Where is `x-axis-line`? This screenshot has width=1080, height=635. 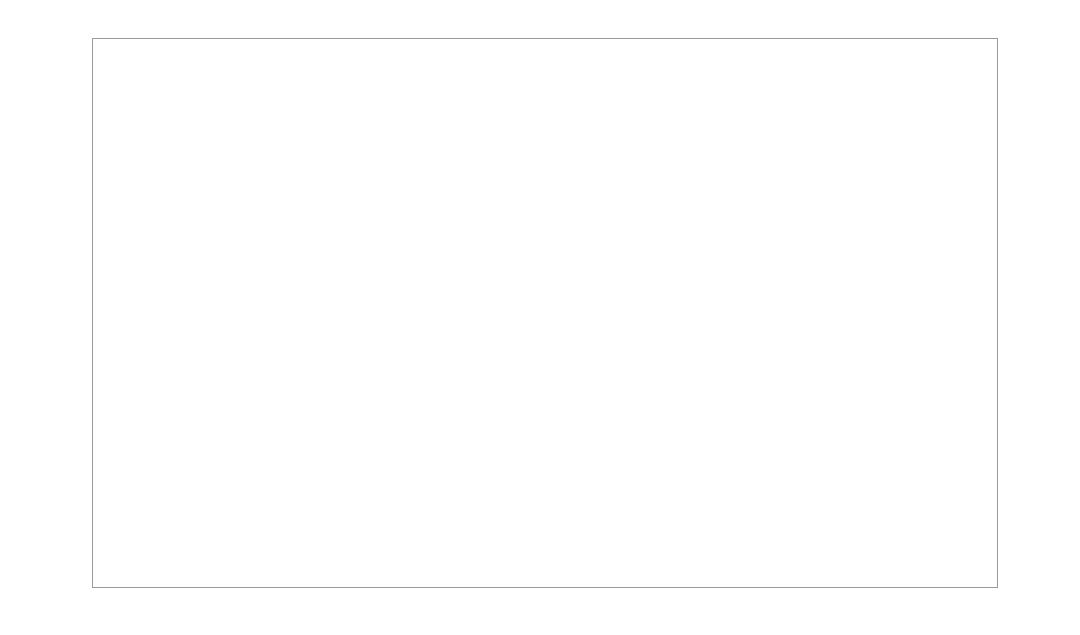
x-axis-line is located at coordinates (630, 513).